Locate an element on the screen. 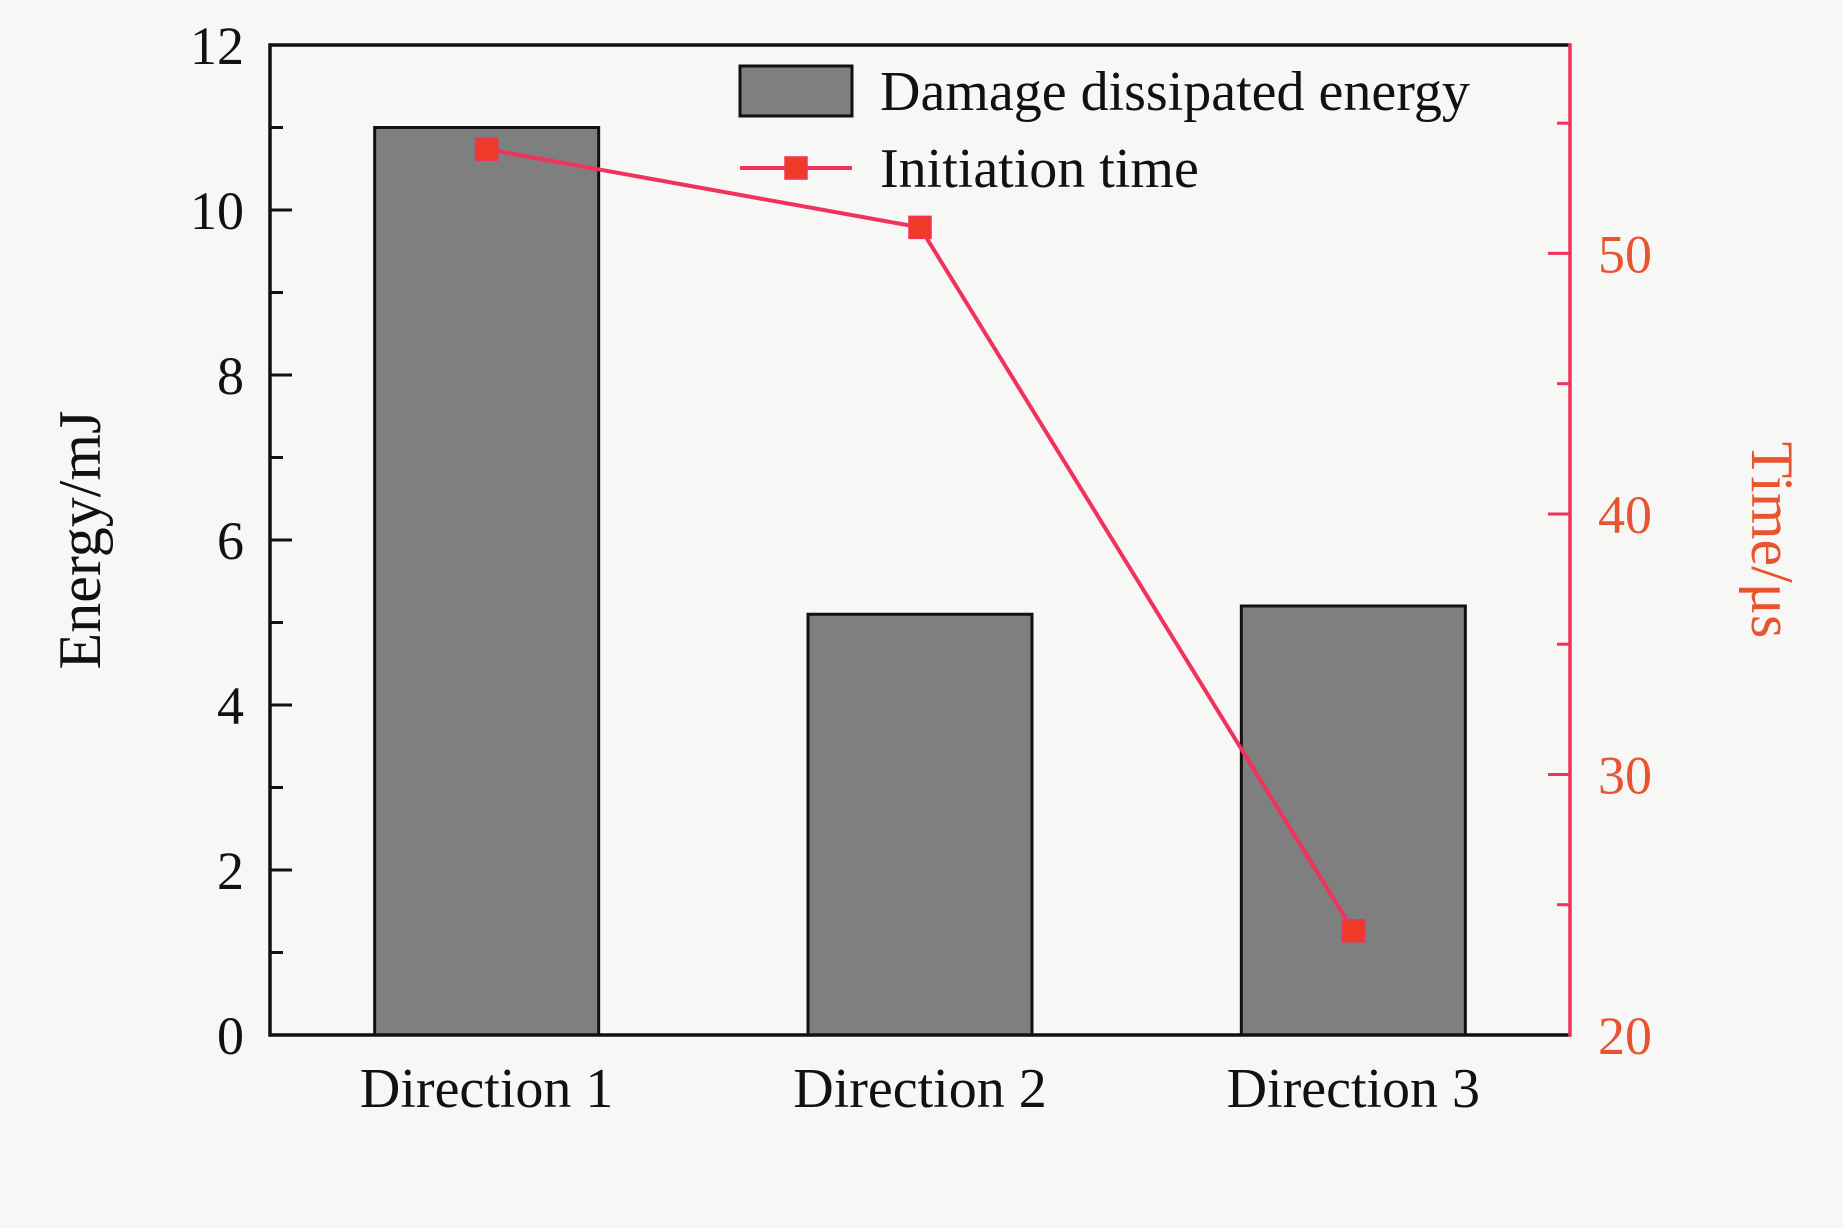 Image resolution: width=1843 pixels, height=1228 pixels. x-label-direction-3: Direction 3 is located at coordinates (1353, 1089).